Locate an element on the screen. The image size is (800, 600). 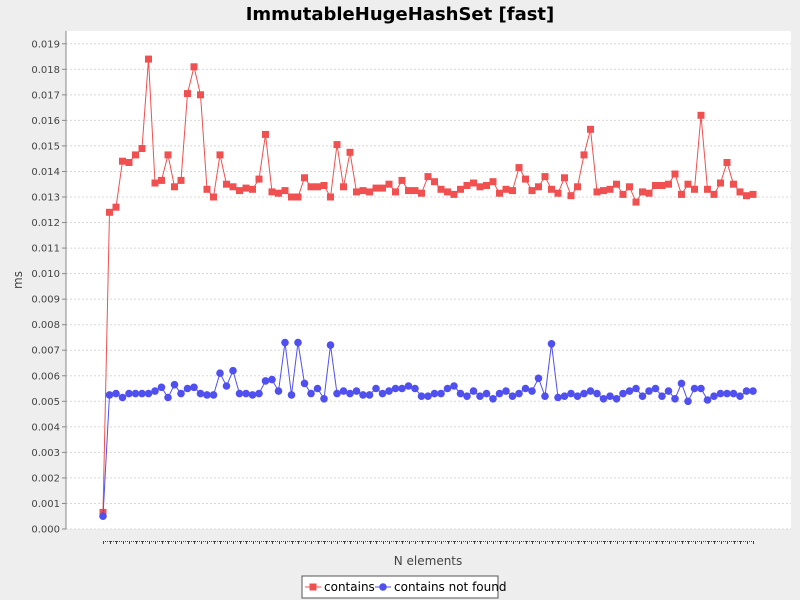
y-tick-label: 0.000 is located at coordinates (45, 530).